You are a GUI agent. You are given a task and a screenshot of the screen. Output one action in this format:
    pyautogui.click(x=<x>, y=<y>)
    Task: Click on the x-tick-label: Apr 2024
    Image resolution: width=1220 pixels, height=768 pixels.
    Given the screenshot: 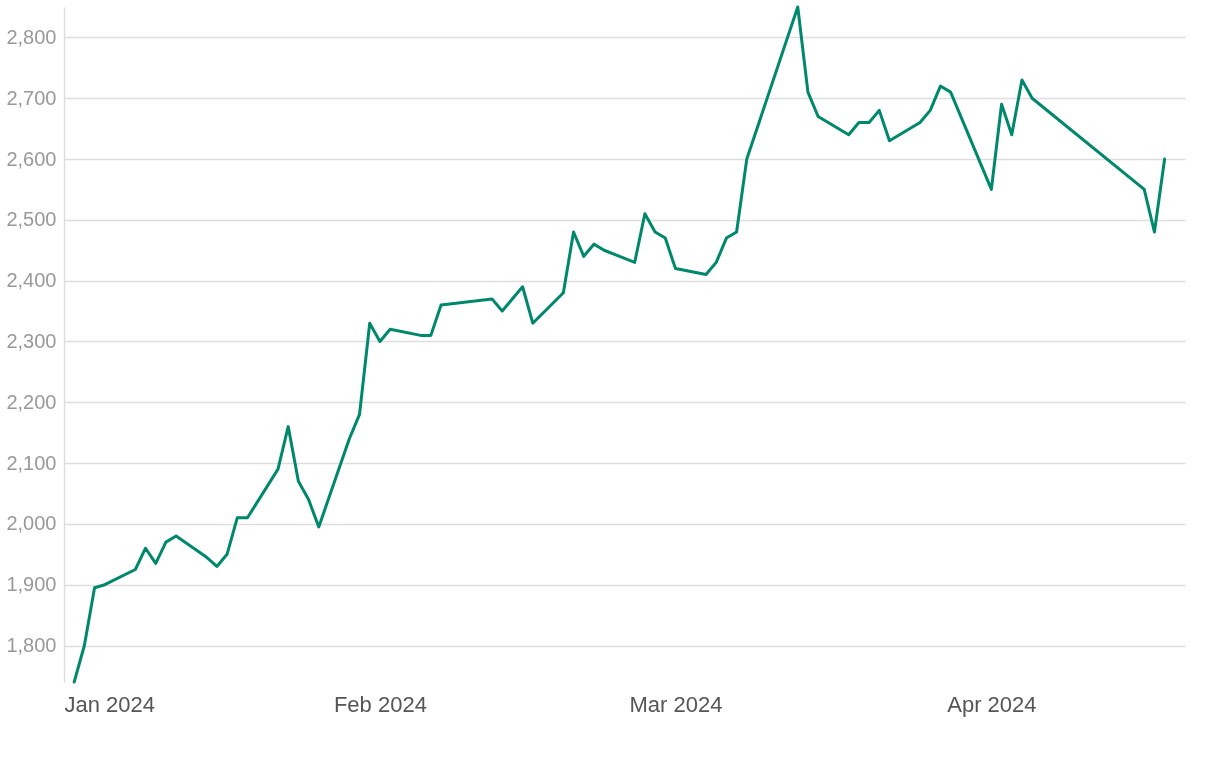 What is the action you would take?
    pyautogui.click(x=992, y=704)
    